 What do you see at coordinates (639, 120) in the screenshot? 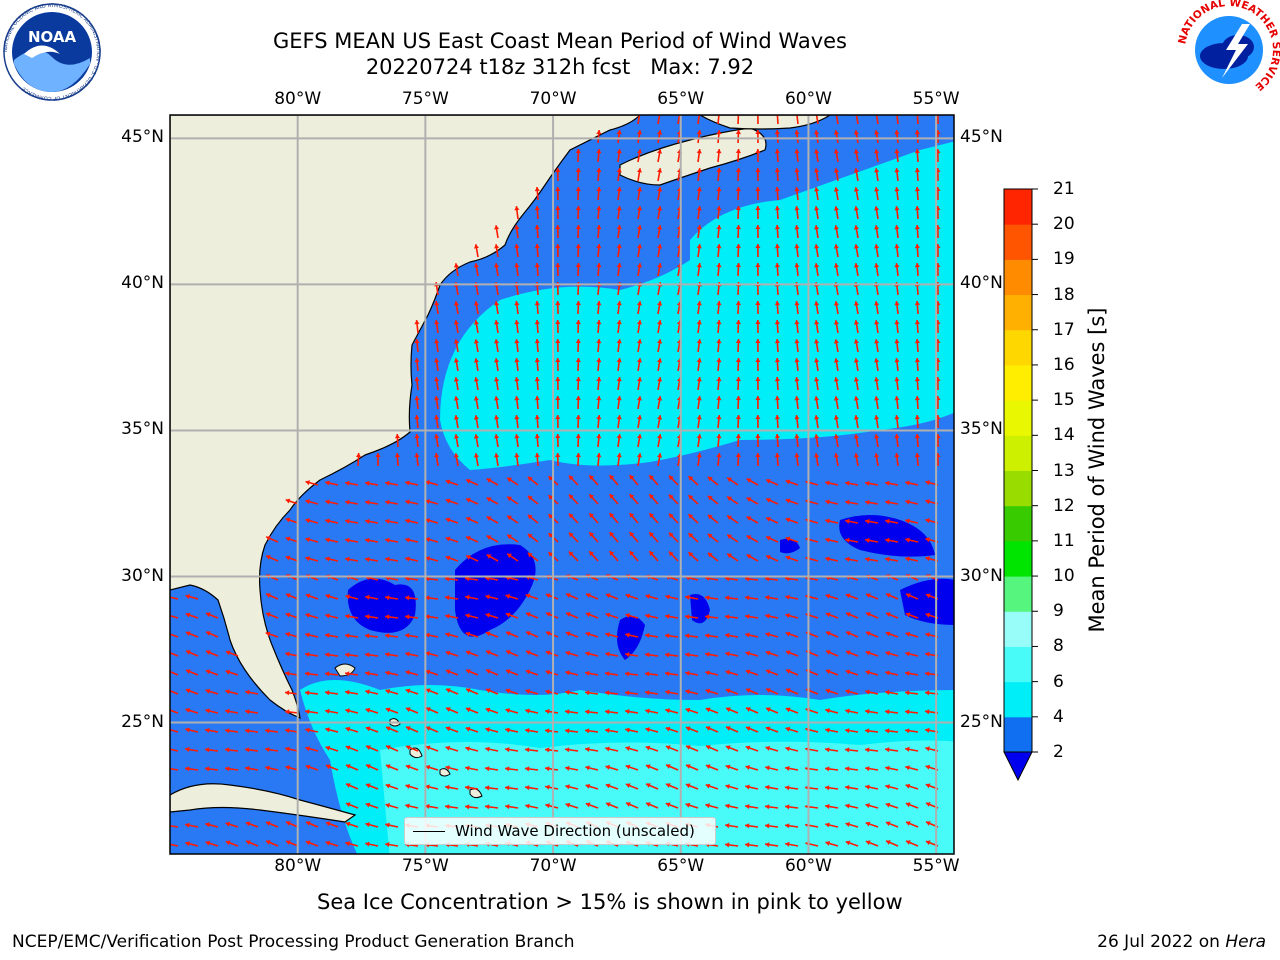
I see `wave-direction-arrow` at bounding box center [639, 120].